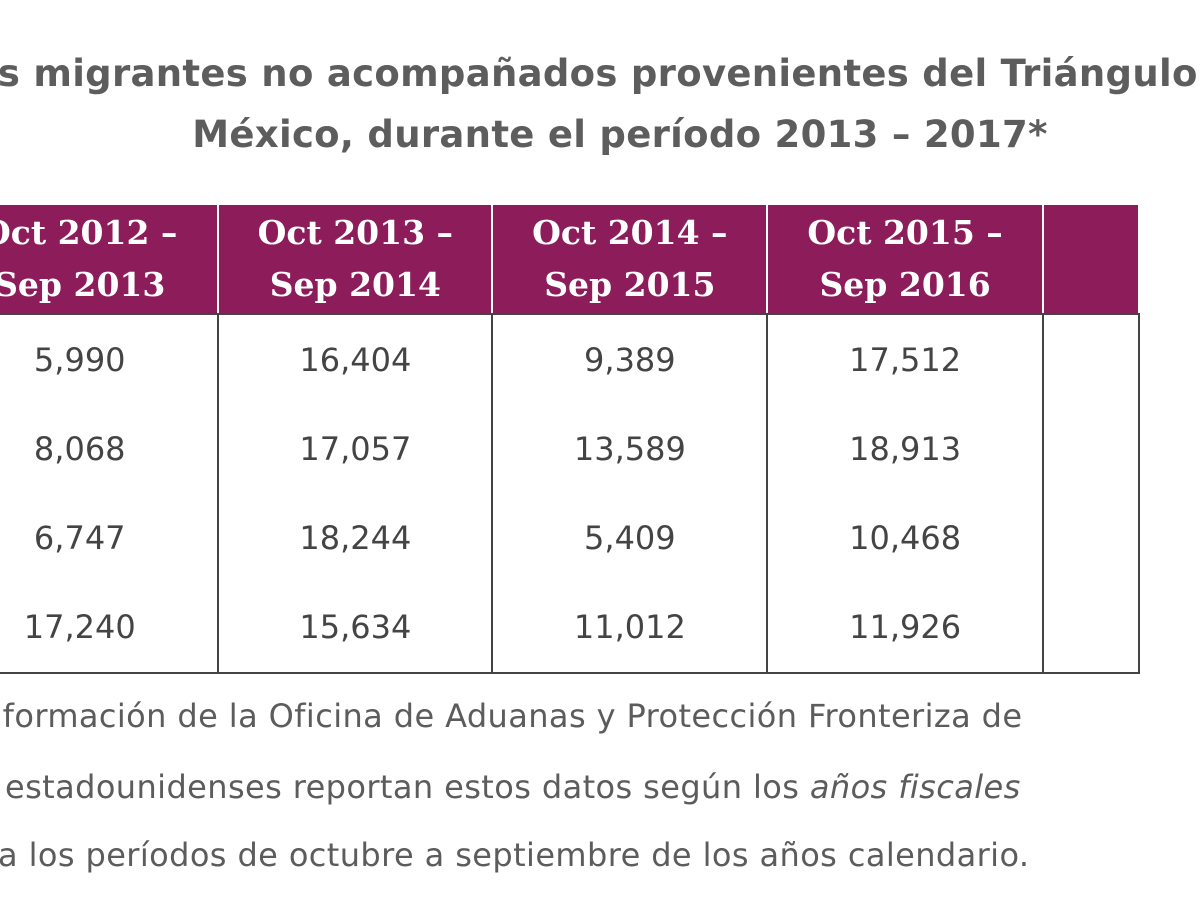 This screenshot has width=1200, height=900. What do you see at coordinates (110, 259) in the screenshot?
I see `column-header: Oct 2012 – Sep 2013` at bounding box center [110, 259].